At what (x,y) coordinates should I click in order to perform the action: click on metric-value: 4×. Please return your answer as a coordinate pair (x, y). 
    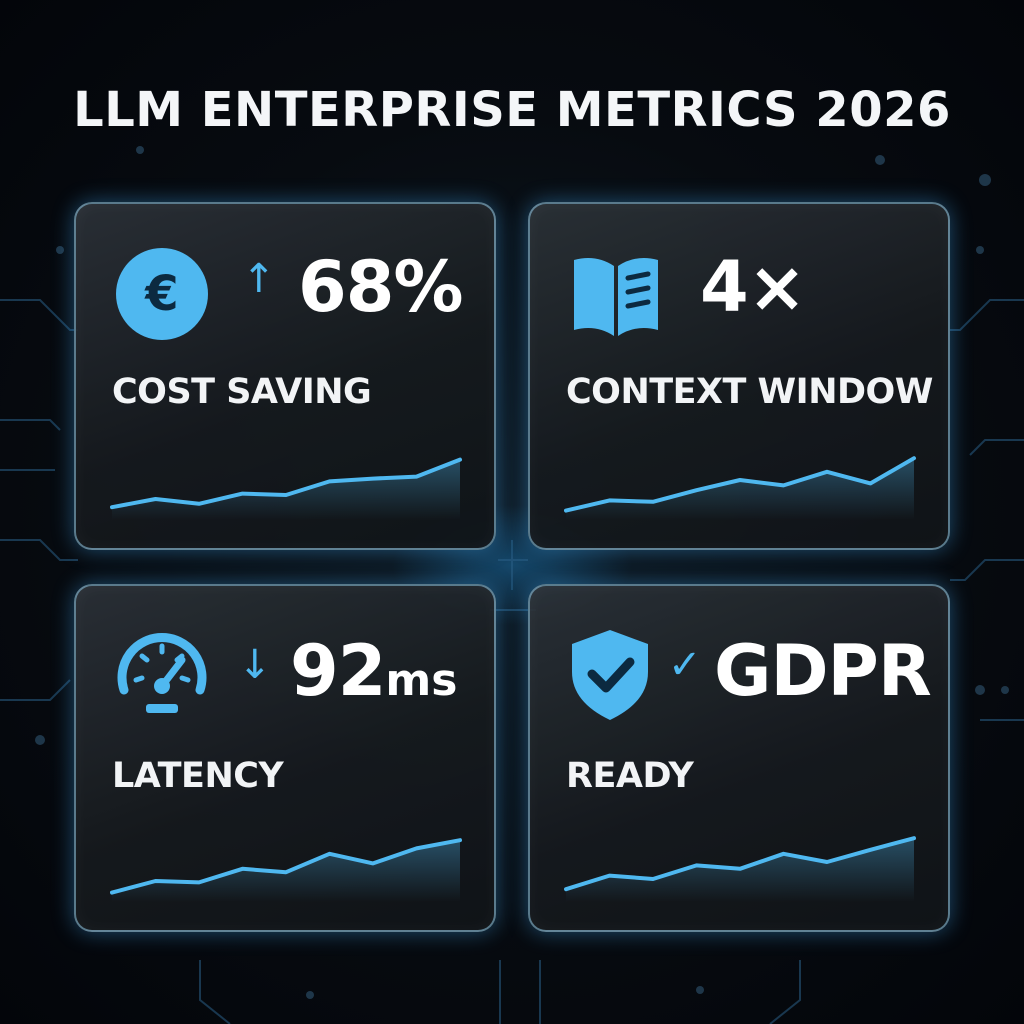
    Looking at the image, I should click on (753, 287).